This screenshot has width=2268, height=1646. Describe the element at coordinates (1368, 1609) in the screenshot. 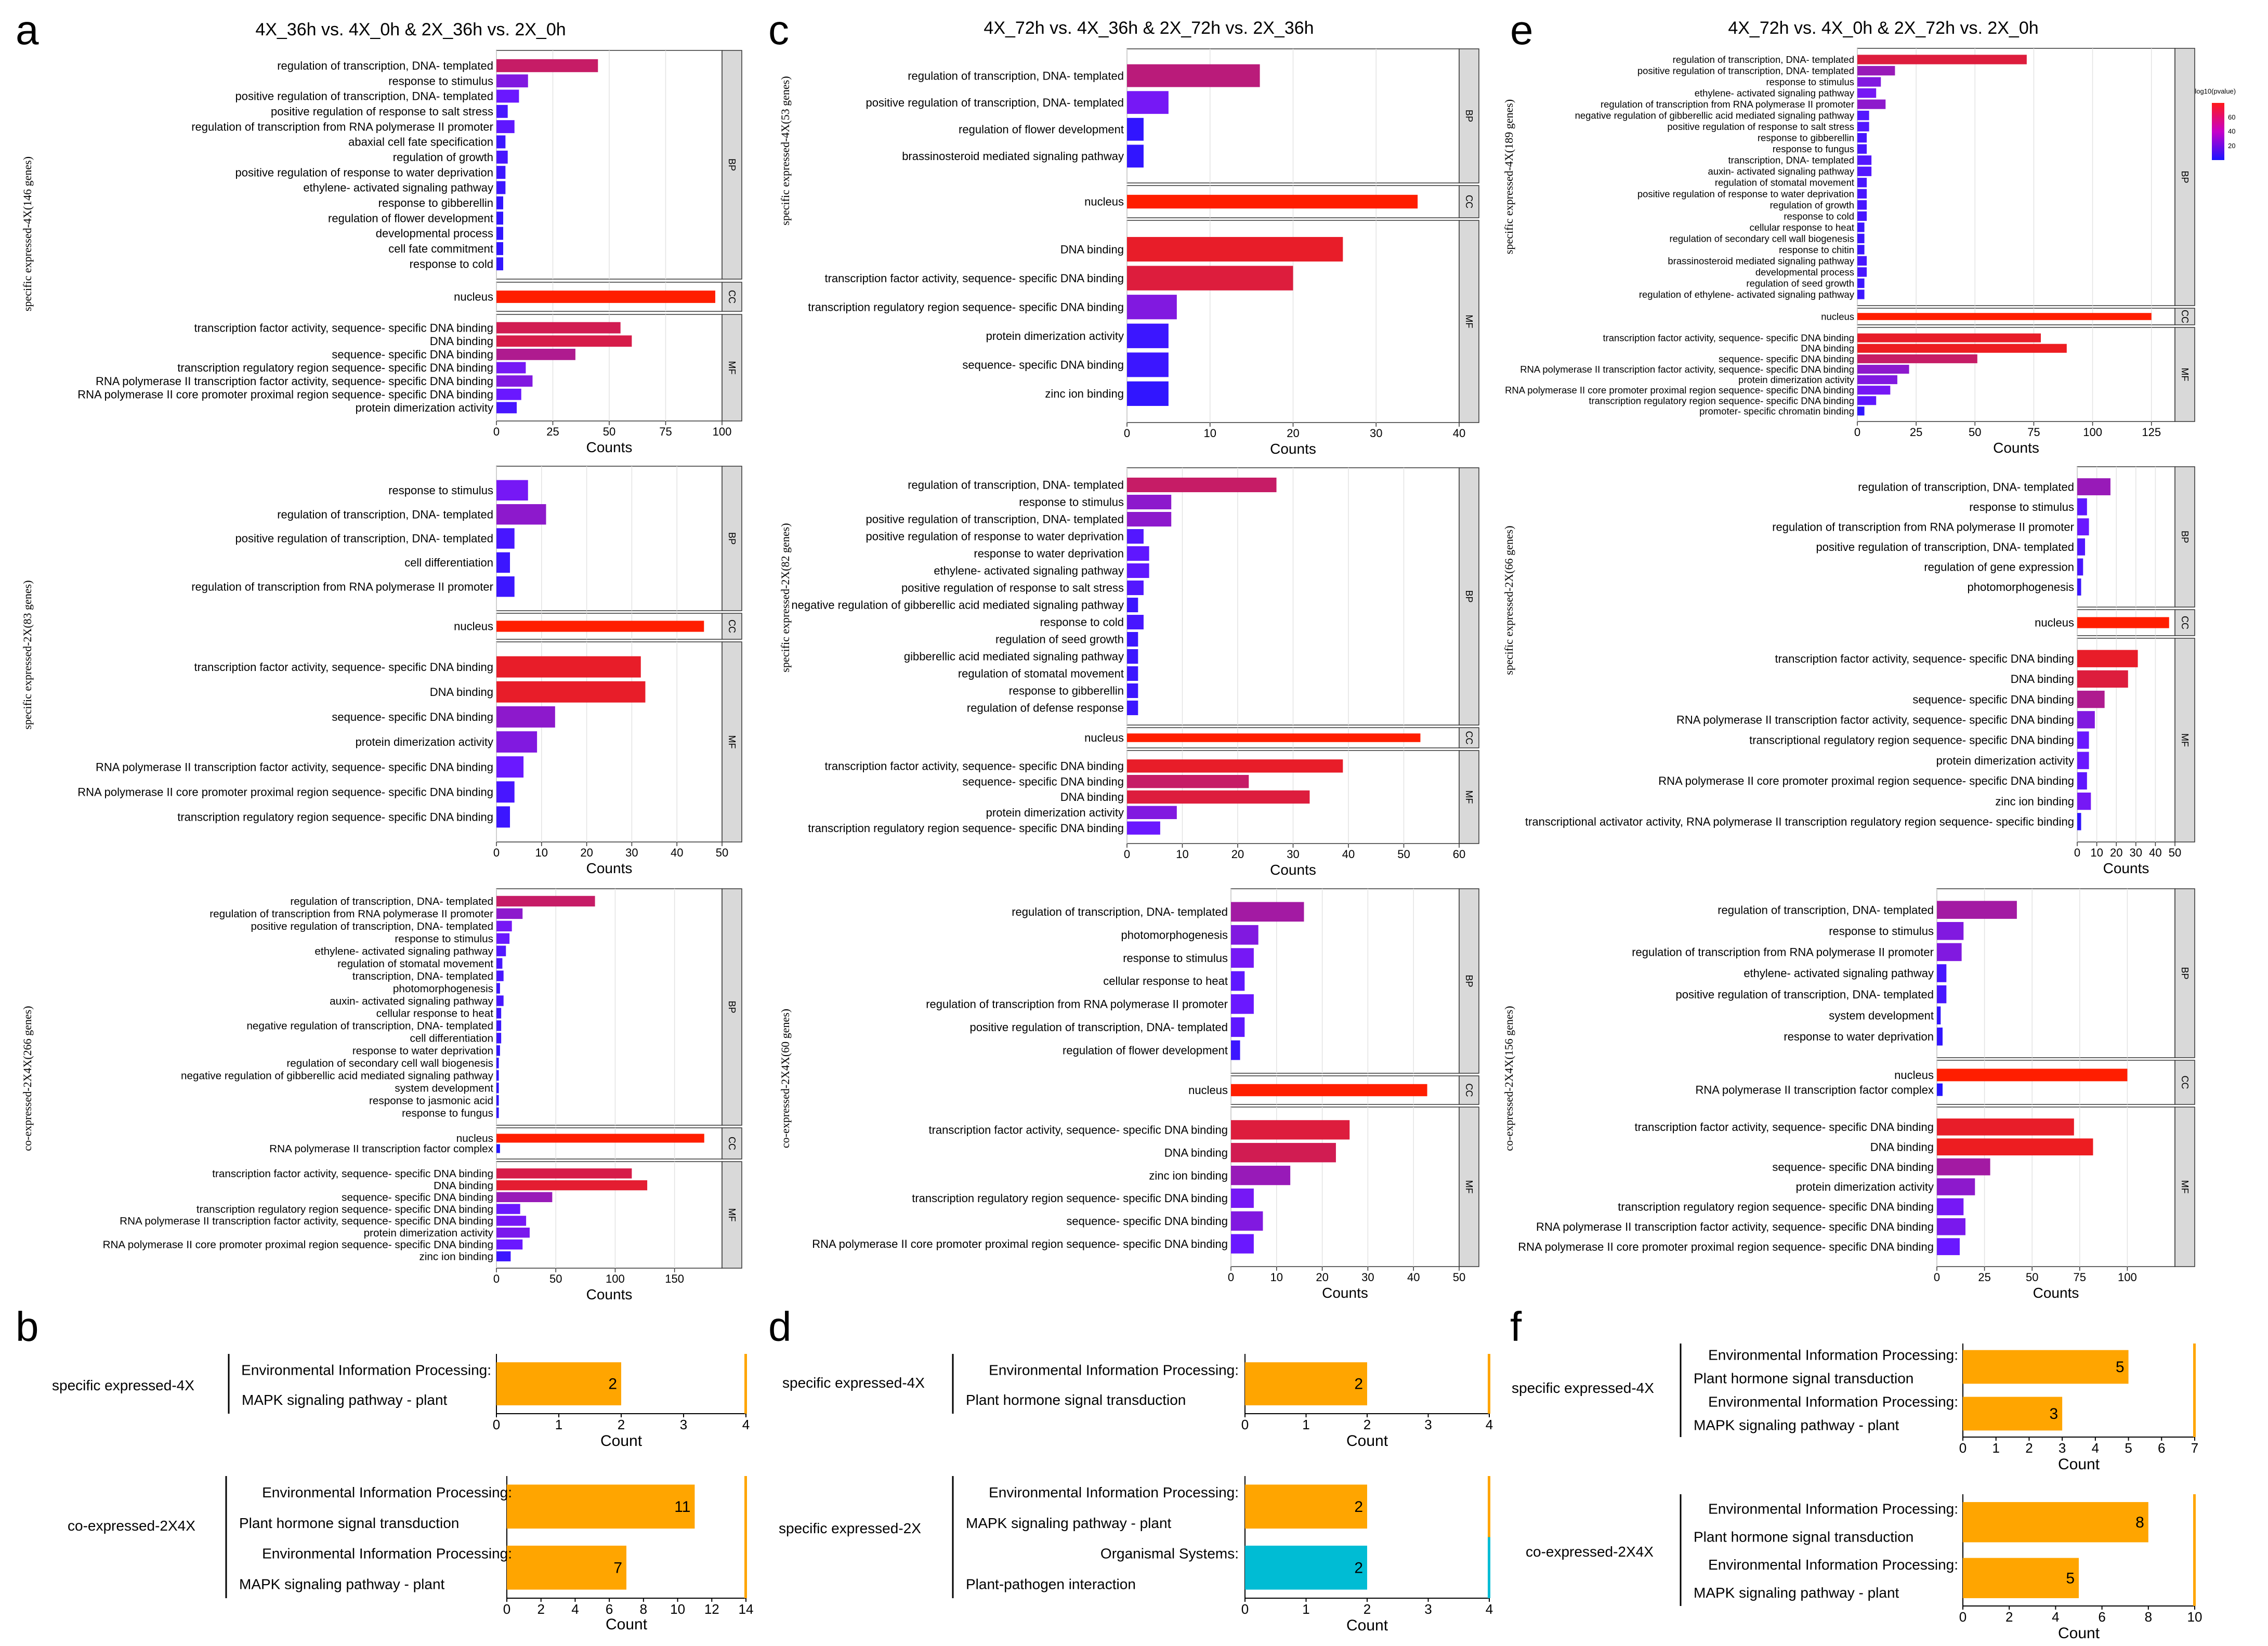

I see `x-tick-label: 2` at that location.